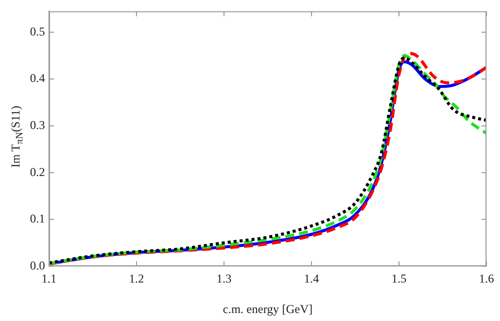 Image resolution: width=500 pixels, height=321 pixels. Describe the element at coordinates (267, 309) in the screenshot. I see `x-axis-title: c.m. energy [GeV]` at that location.